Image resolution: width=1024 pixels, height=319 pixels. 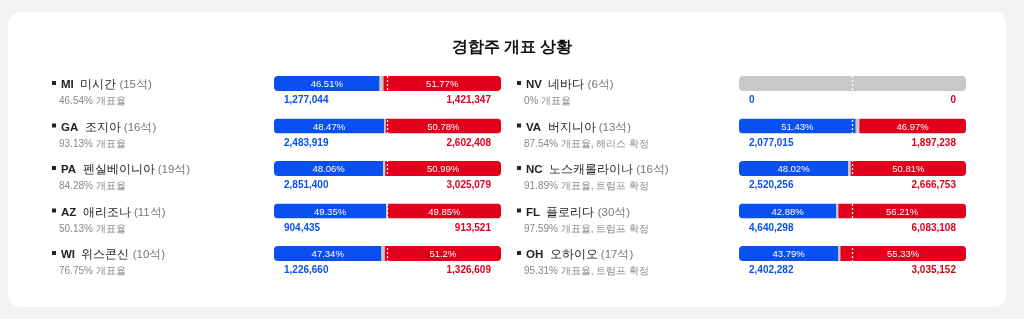 What do you see at coordinates (469, 184) in the screenshot?
I see `annotation: 3,025,079` at bounding box center [469, 184].